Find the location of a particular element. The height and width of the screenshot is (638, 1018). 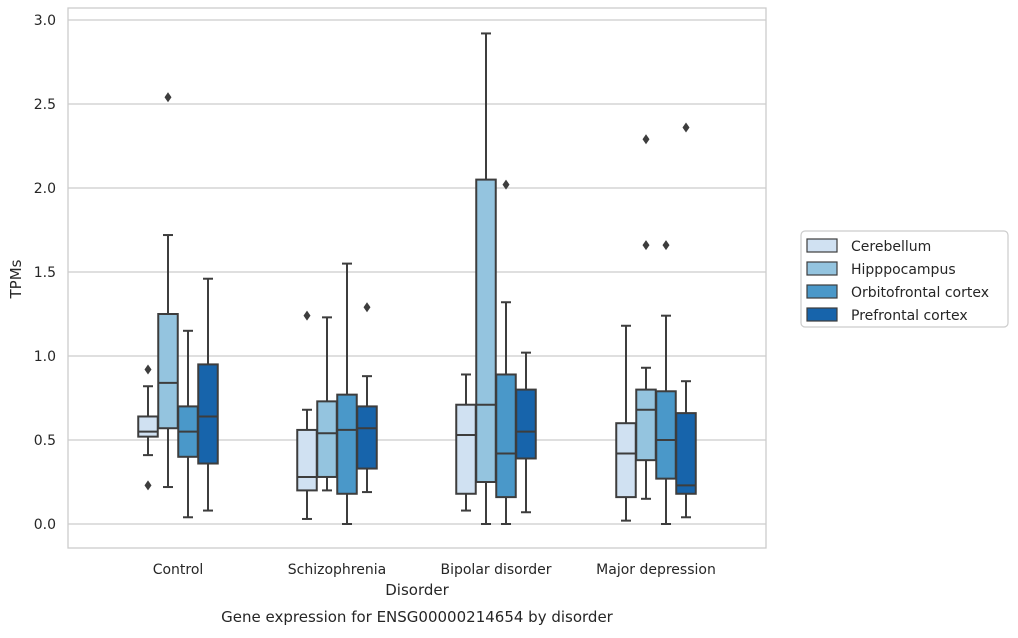

x-tick-label: Control is located at coordinates (178, 570).